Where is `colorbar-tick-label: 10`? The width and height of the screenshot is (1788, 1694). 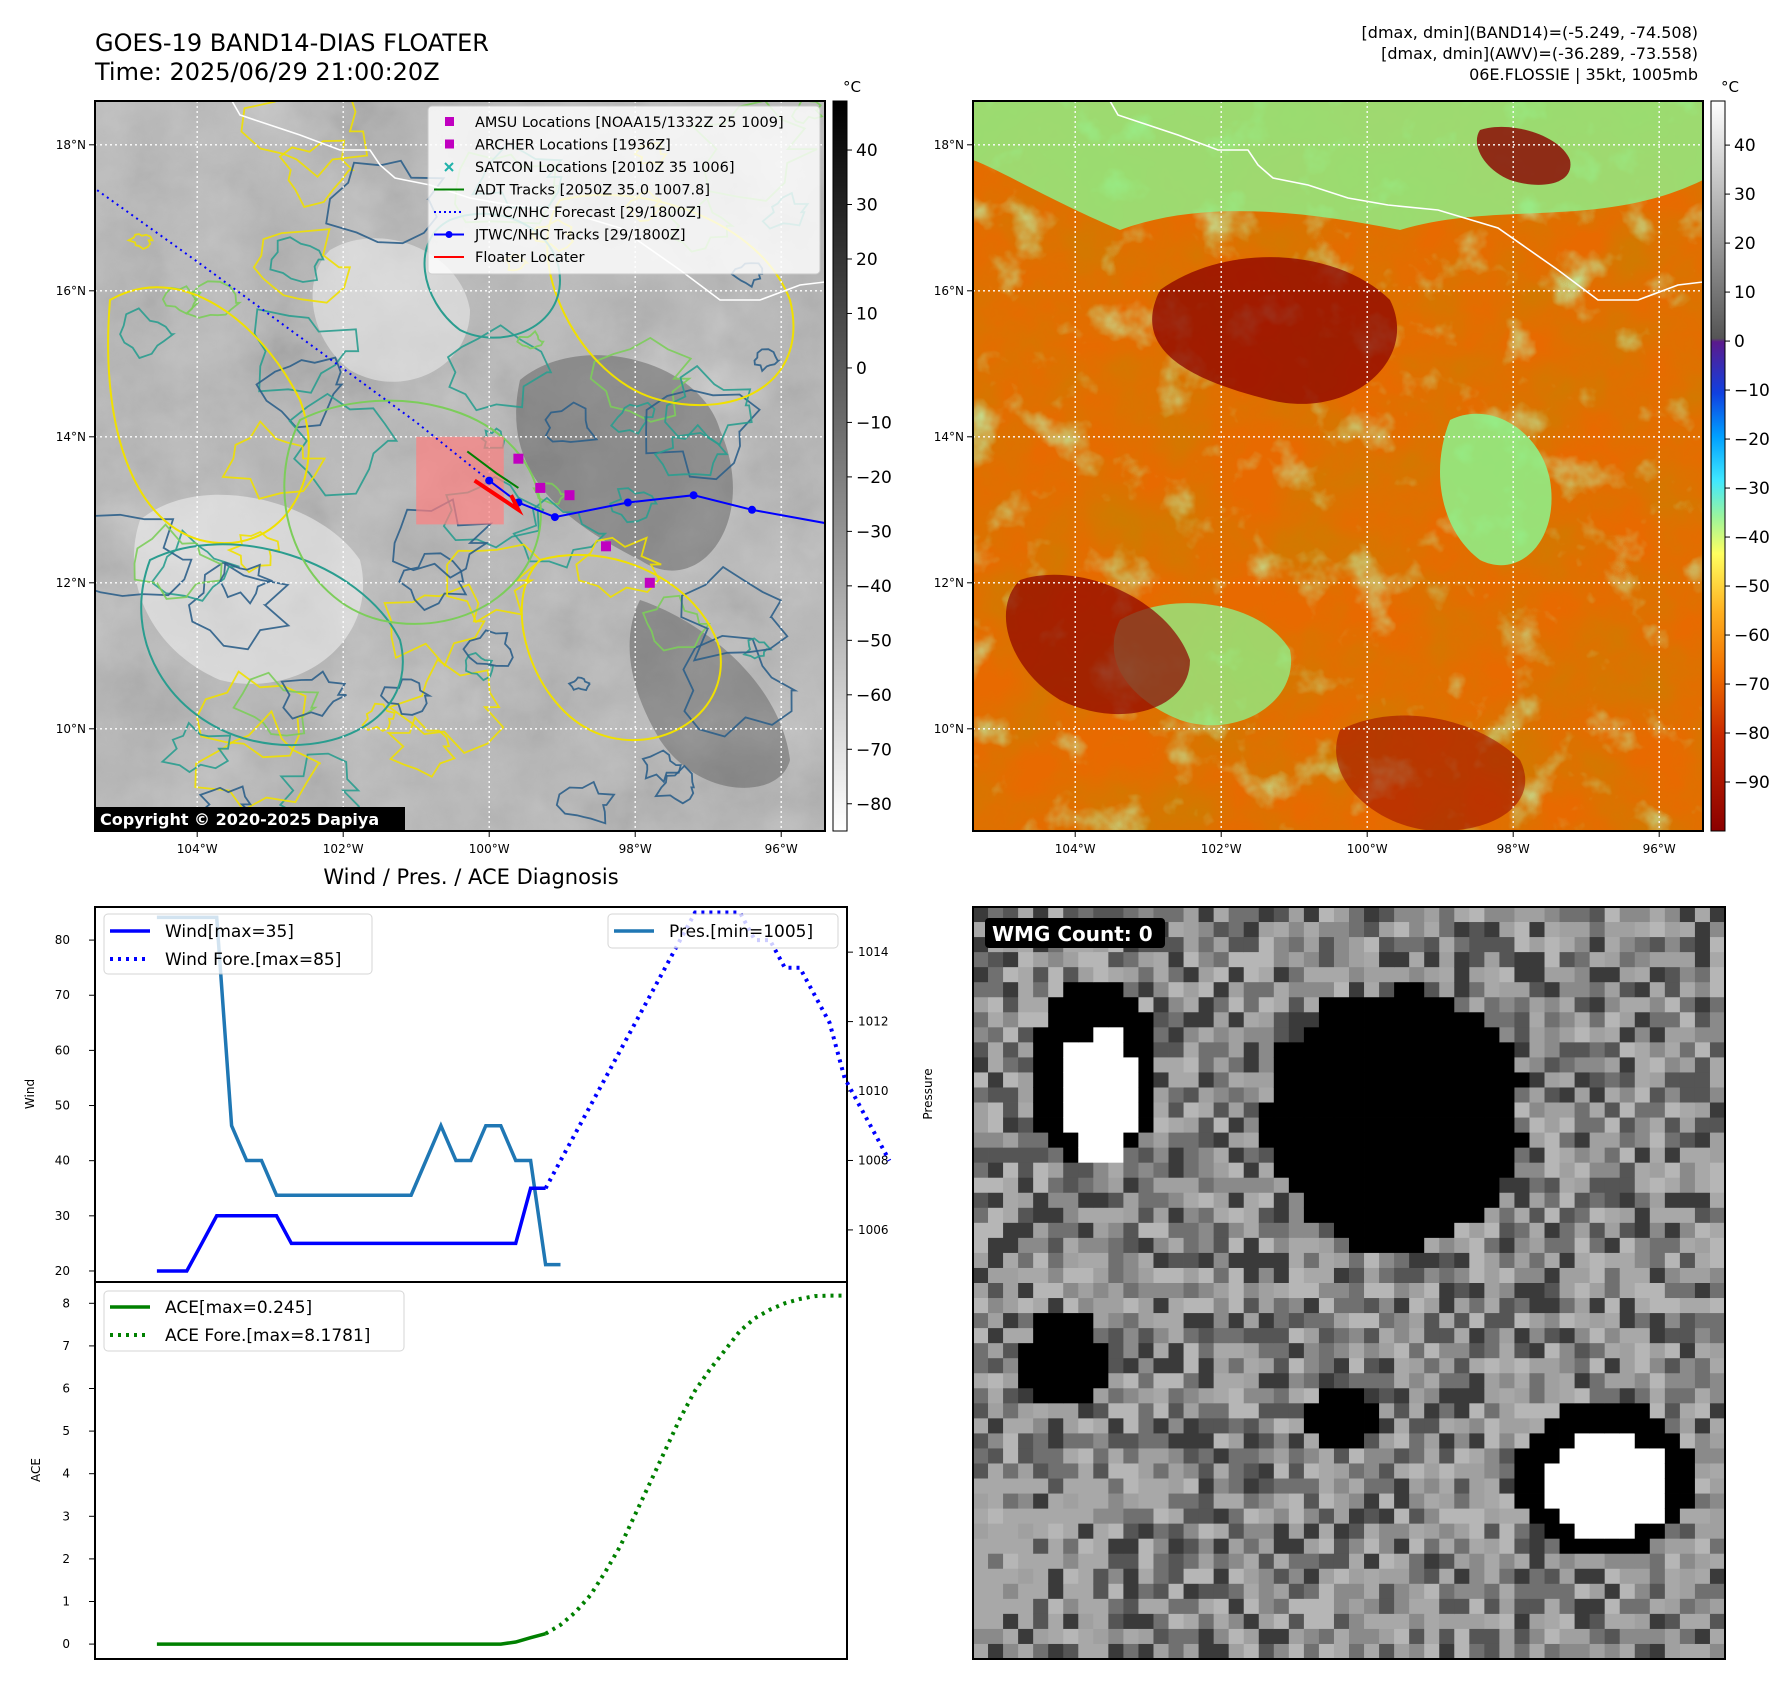 colorbar-tick-label: 10 is located at coordinates (867, 314).